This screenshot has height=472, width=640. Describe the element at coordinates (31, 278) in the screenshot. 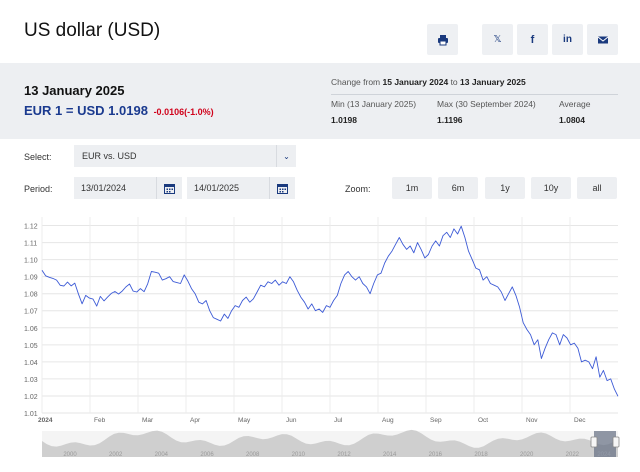

I see `y-tick-label: 1.09` at that location.